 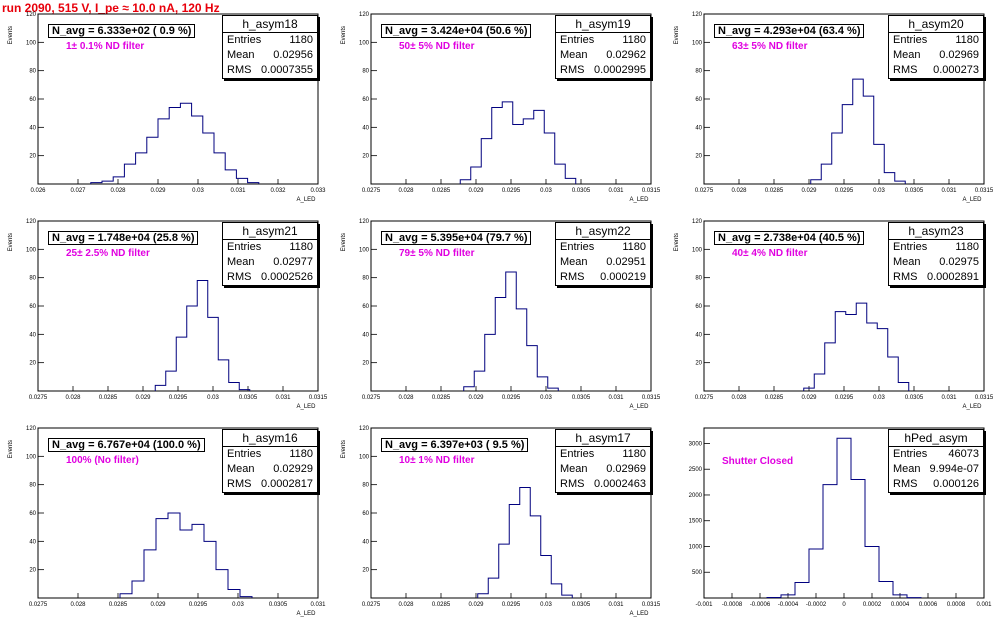 I want to click on run-title: run 2090, 515 V, I_pe ≈ 10.0 nA, 120 Hz, so click(x=111, y=8).